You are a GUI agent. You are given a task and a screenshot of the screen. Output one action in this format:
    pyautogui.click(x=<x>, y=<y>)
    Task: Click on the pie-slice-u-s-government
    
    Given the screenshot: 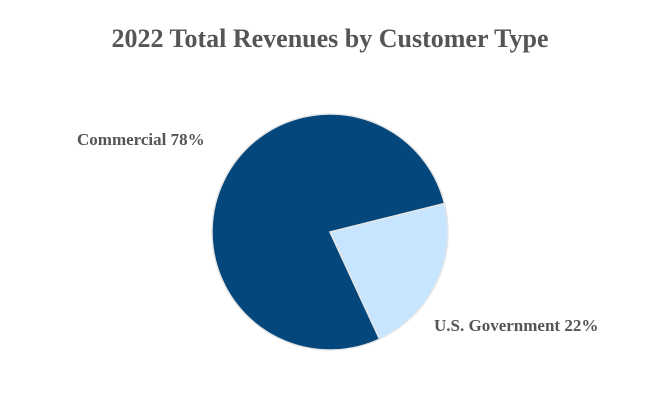 What is the action you would take?
    pyautogui.click(x=388, y=271)
    